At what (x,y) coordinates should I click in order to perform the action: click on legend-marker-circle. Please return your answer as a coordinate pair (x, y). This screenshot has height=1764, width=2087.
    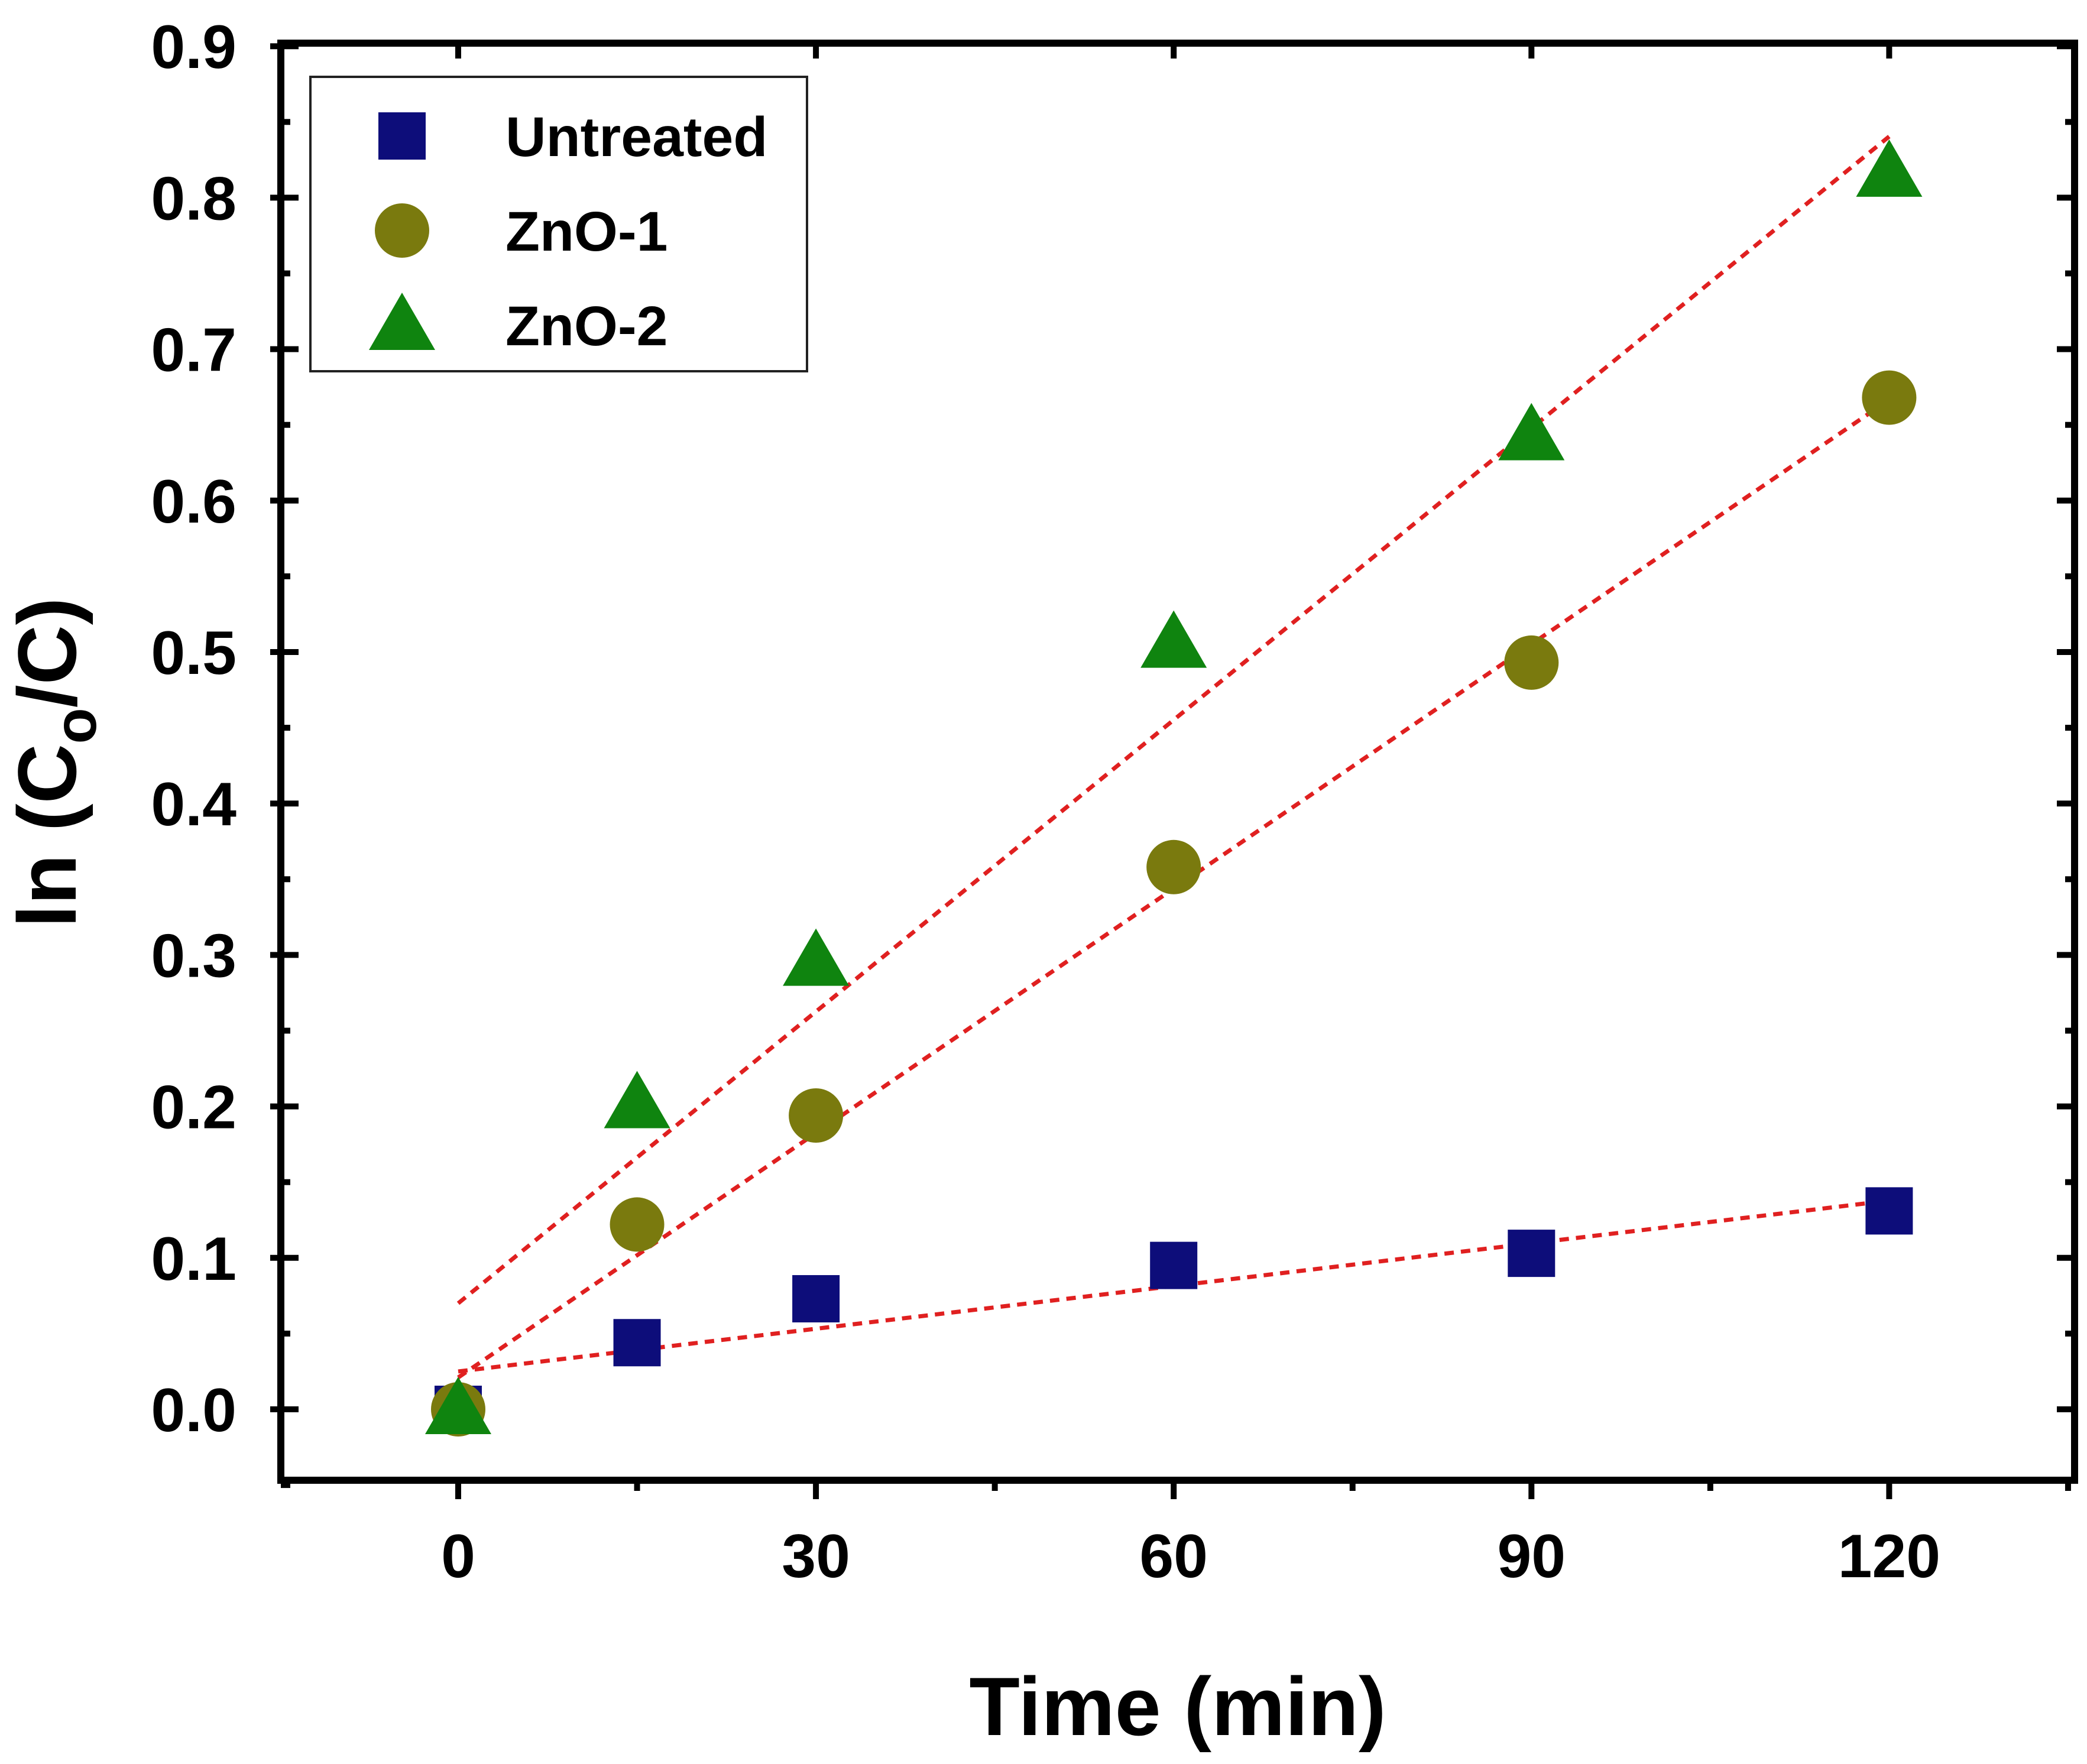
    Looking at the image, I should click on (402, 230).